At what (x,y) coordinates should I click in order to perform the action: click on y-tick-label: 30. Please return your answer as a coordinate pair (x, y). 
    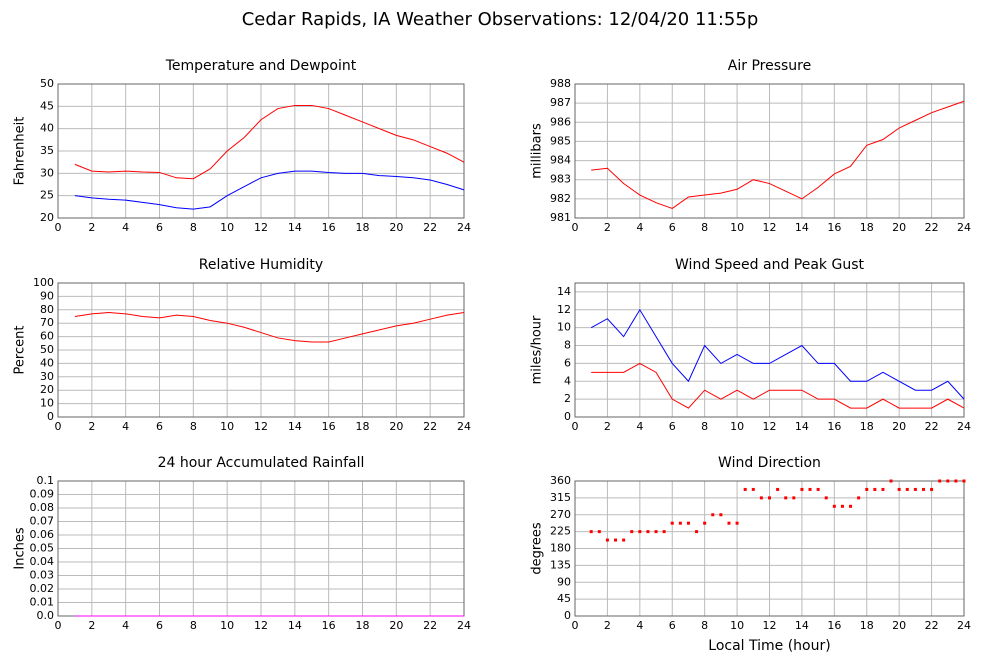
    Looking at the image, I should click on (47, 376).